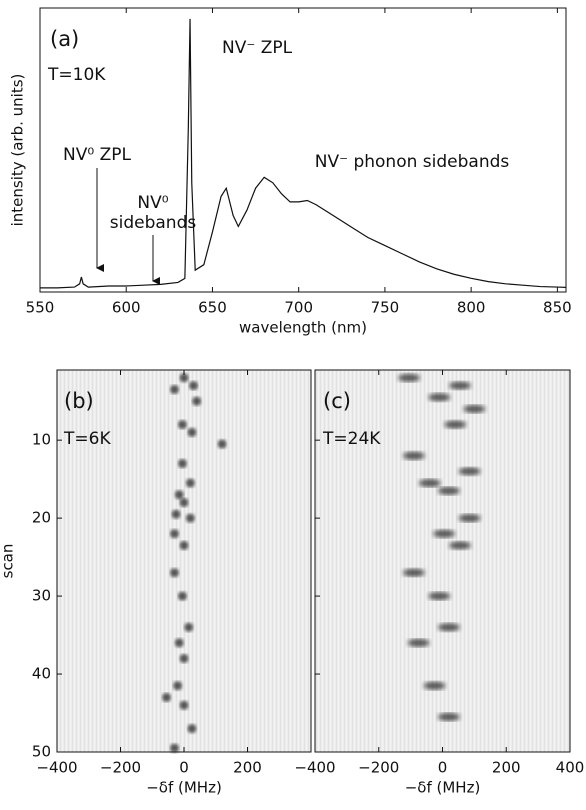  What do you see at coordinates (152, 203) in the screenshot?
I see `annotation: NV⁰` at bounding box center [152, 203].